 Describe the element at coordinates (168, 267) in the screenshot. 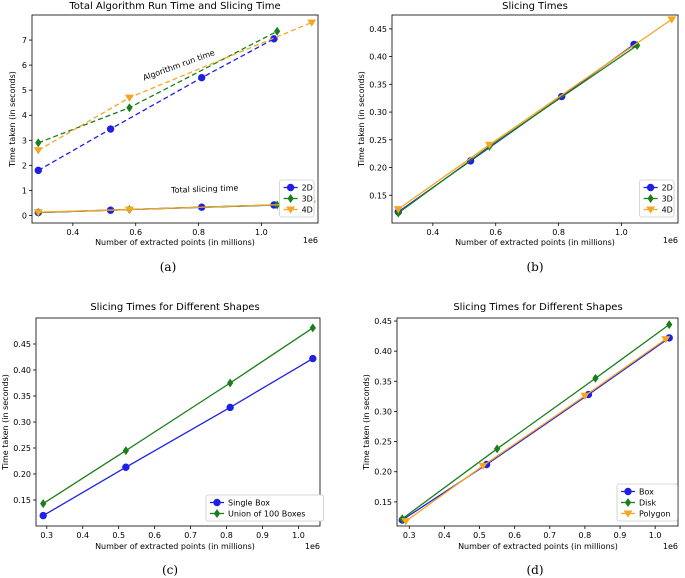

I see `panel-caption: (a)` at that location.